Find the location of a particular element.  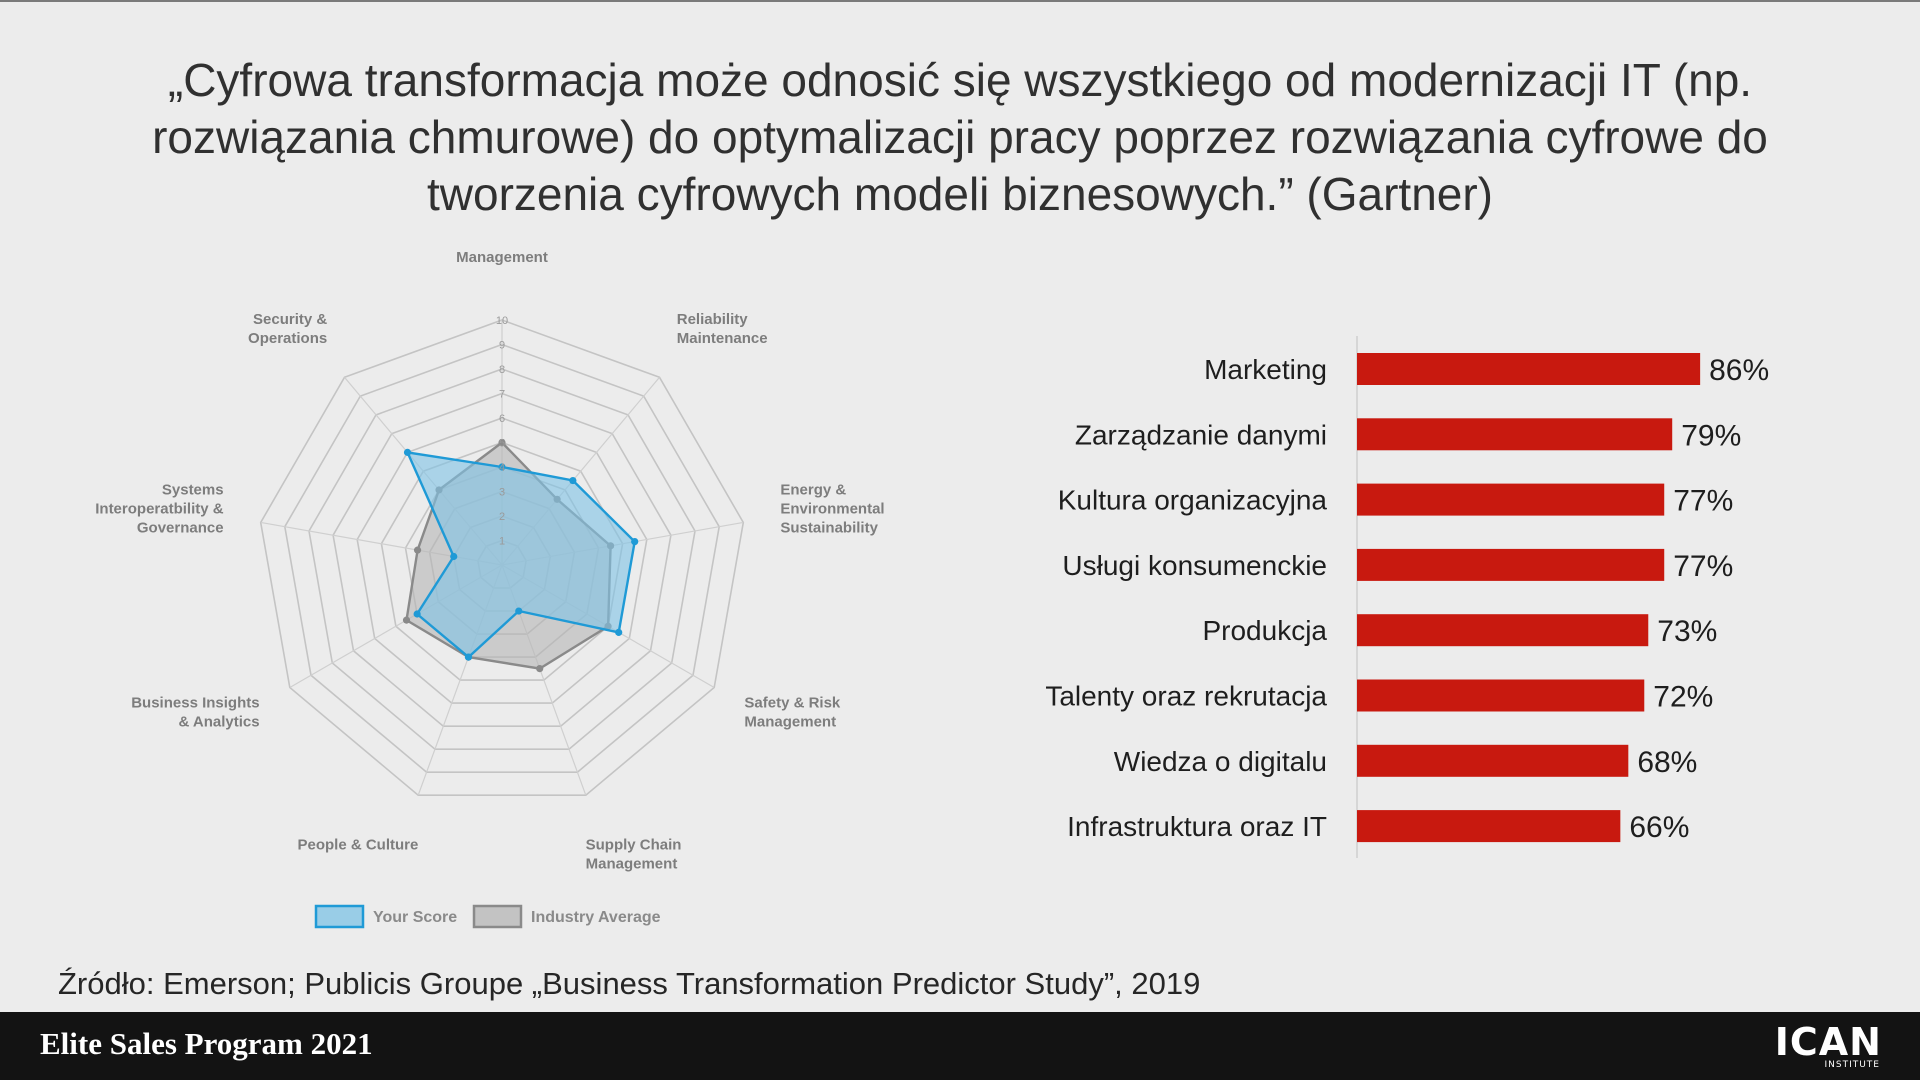

bar-value-label: 68% is located at coordinates (1667, 762).